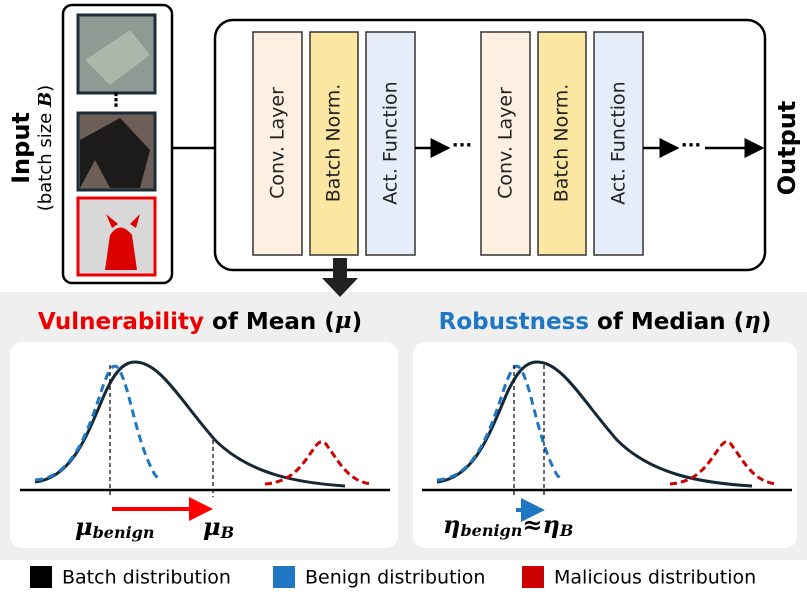 This screenshot has width=807, height=599. I want to click on output-label: Output, so click(787, 148).